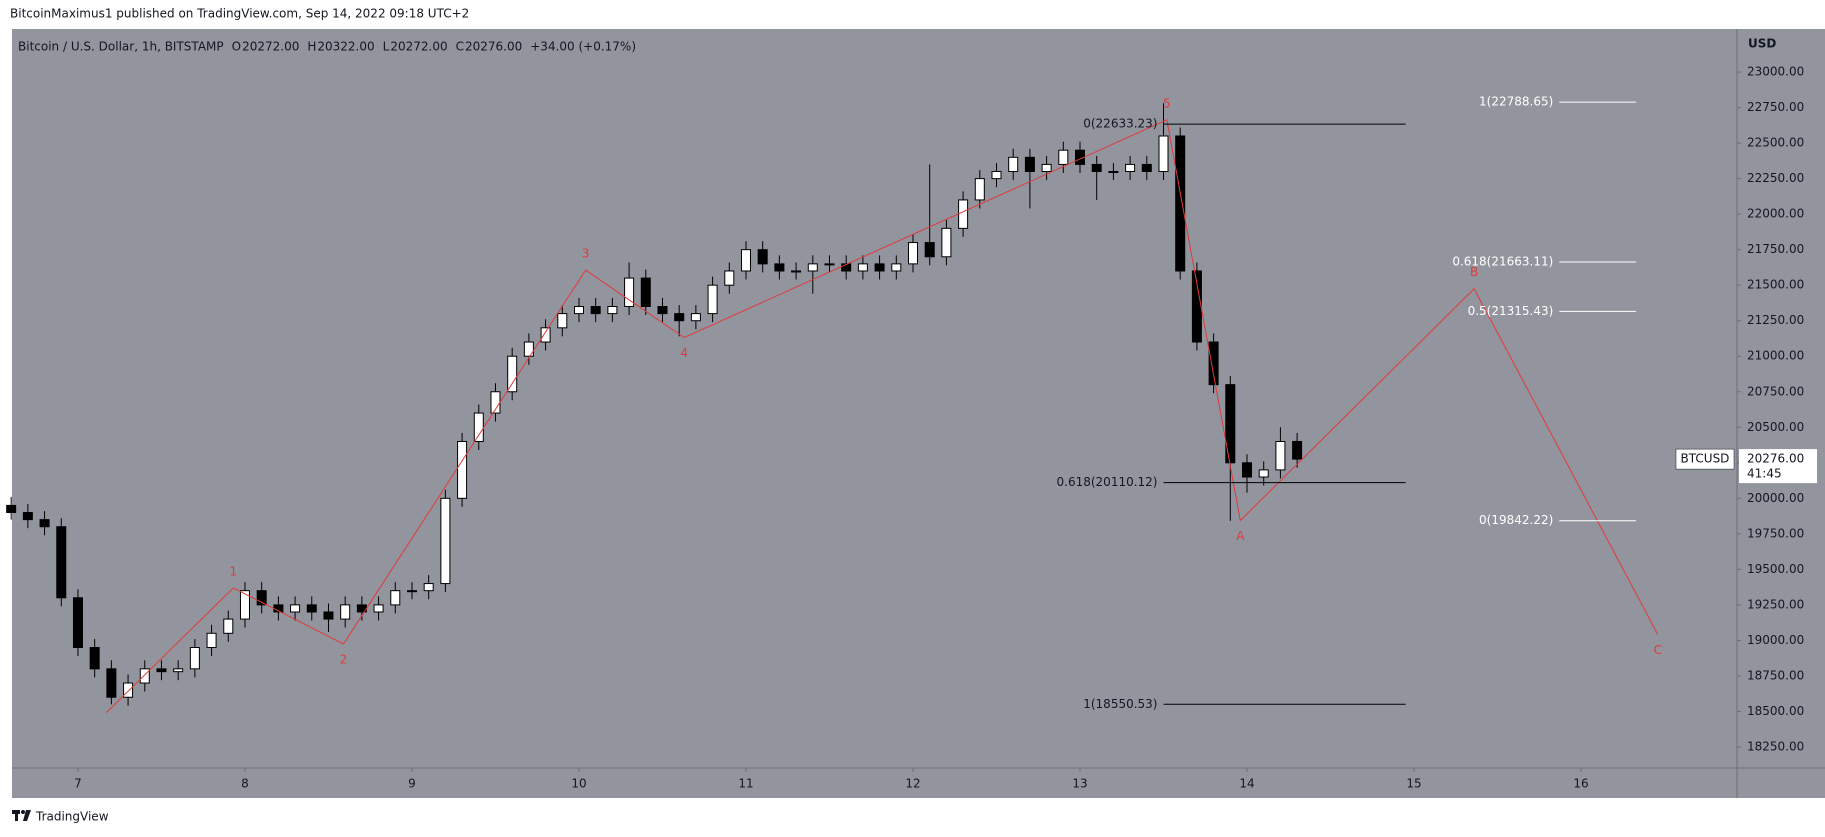 The height and width of the screenshot is (837, 1825). Describe the element at coordinates (1658, 650) in the screenshot. I see `wave-label: C` at that location.